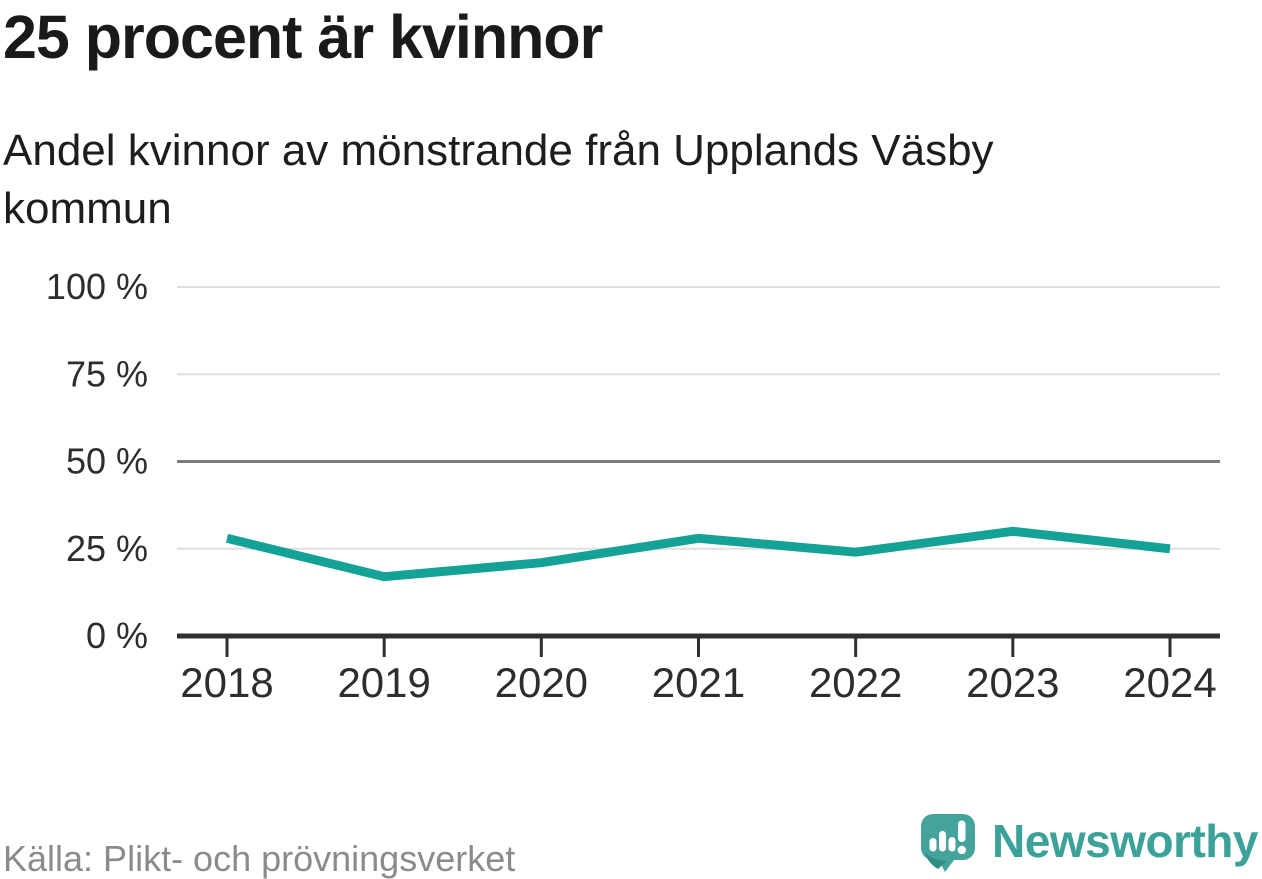  I want to click on bubble-shadow-shape, so click(936, 861).